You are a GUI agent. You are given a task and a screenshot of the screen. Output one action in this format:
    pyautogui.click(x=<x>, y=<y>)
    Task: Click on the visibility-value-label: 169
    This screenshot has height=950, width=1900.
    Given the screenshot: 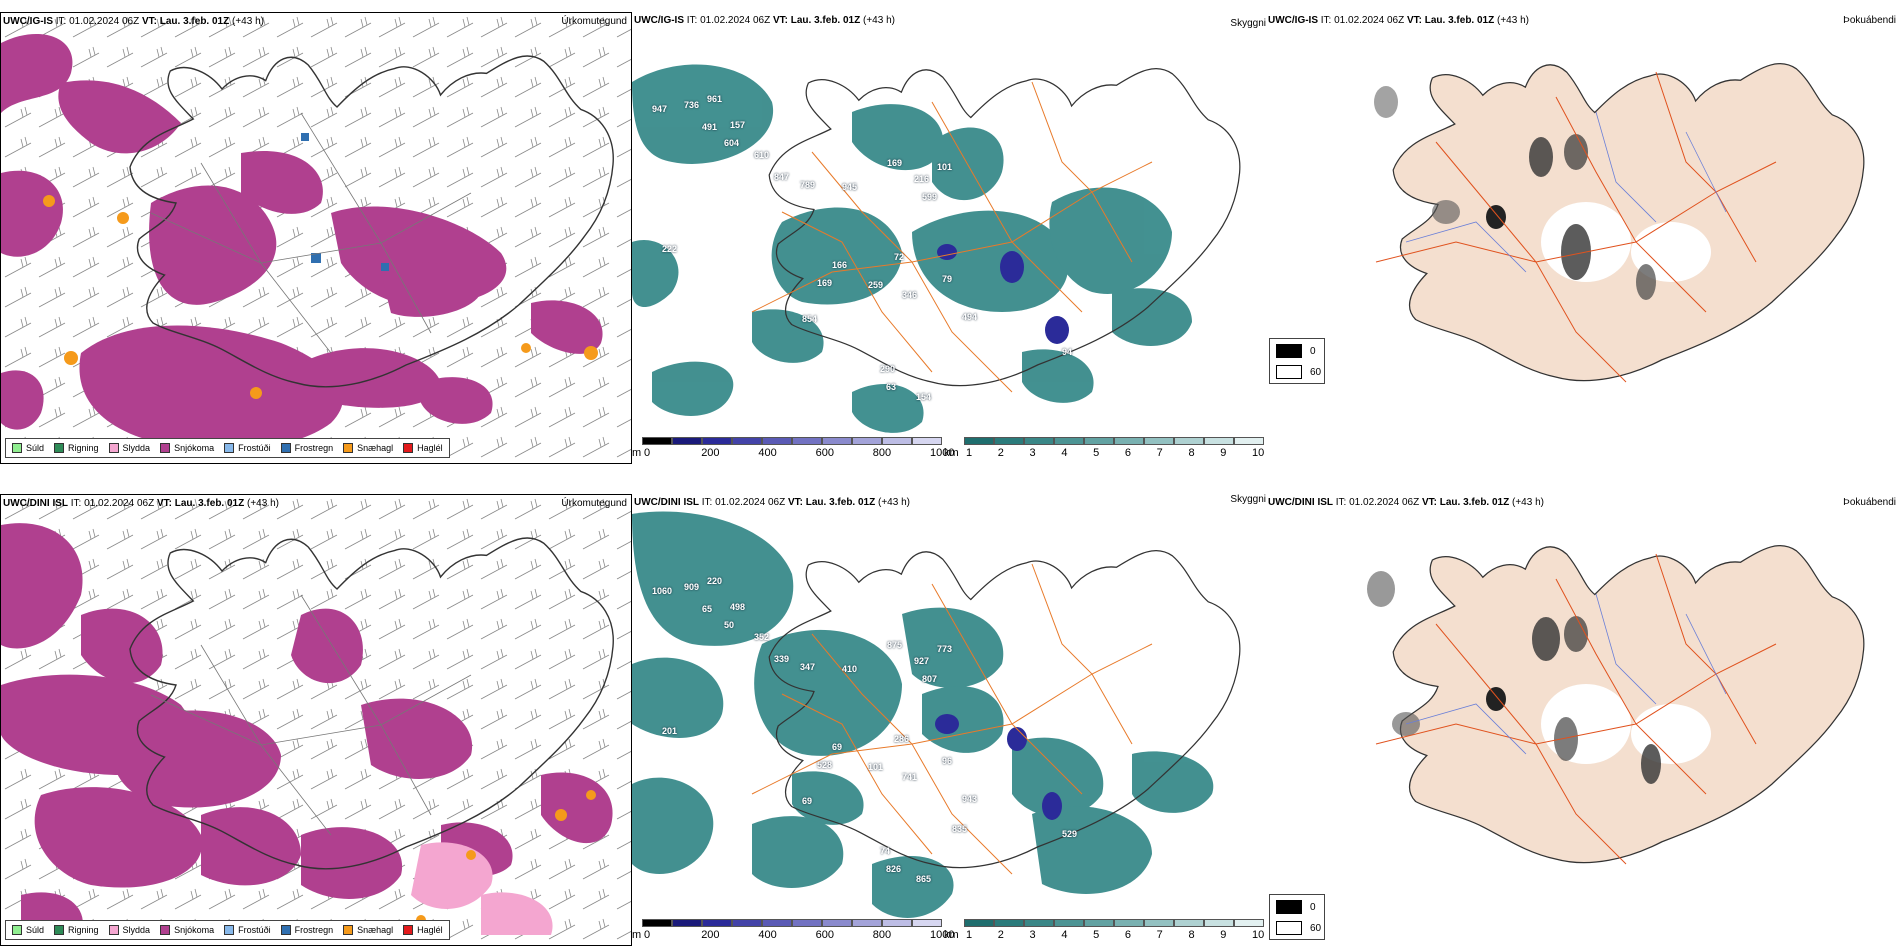 What is the action you would take?
    pyautogui.click(x=895, y=163)
    